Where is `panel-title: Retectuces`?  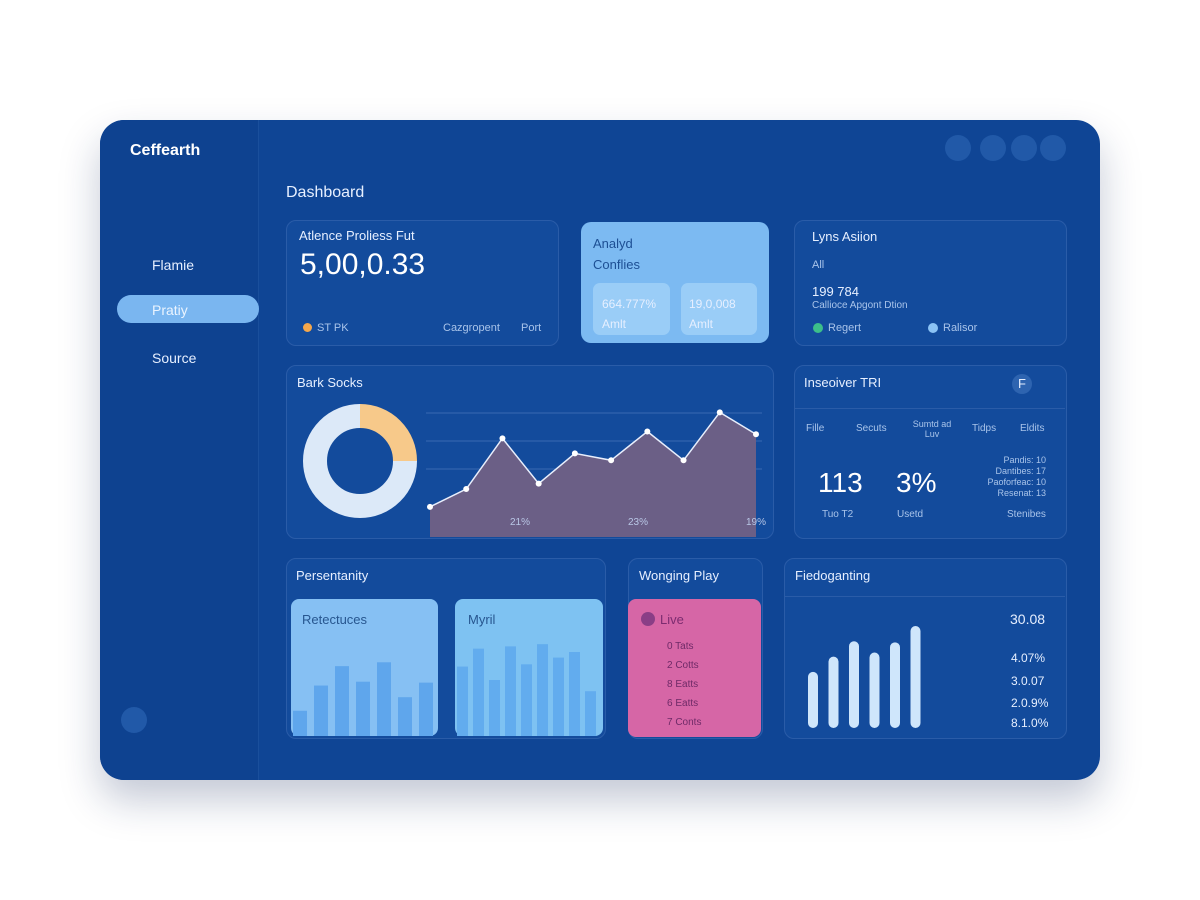 panel-title: Retectuces is located at coordinates (335, 619).